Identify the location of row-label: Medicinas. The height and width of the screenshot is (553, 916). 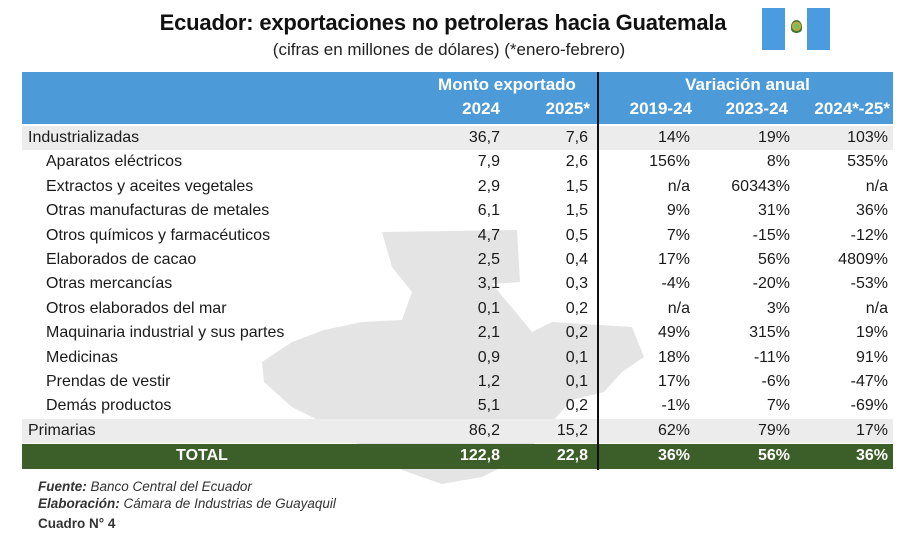
(82, 357).